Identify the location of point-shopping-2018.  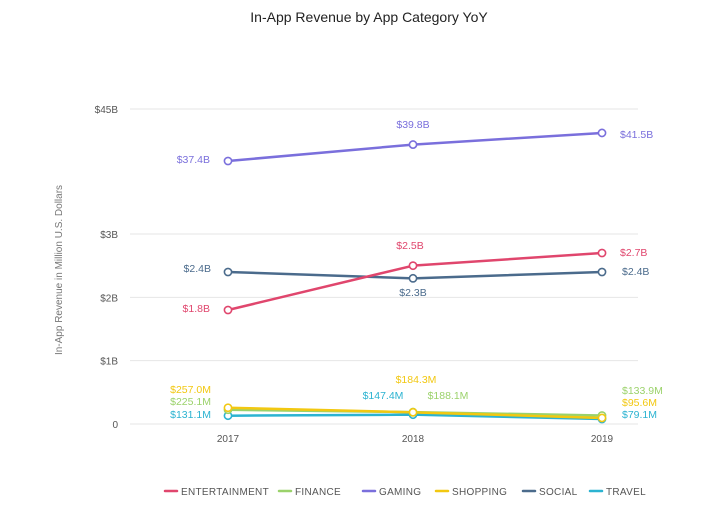
(413, 412).